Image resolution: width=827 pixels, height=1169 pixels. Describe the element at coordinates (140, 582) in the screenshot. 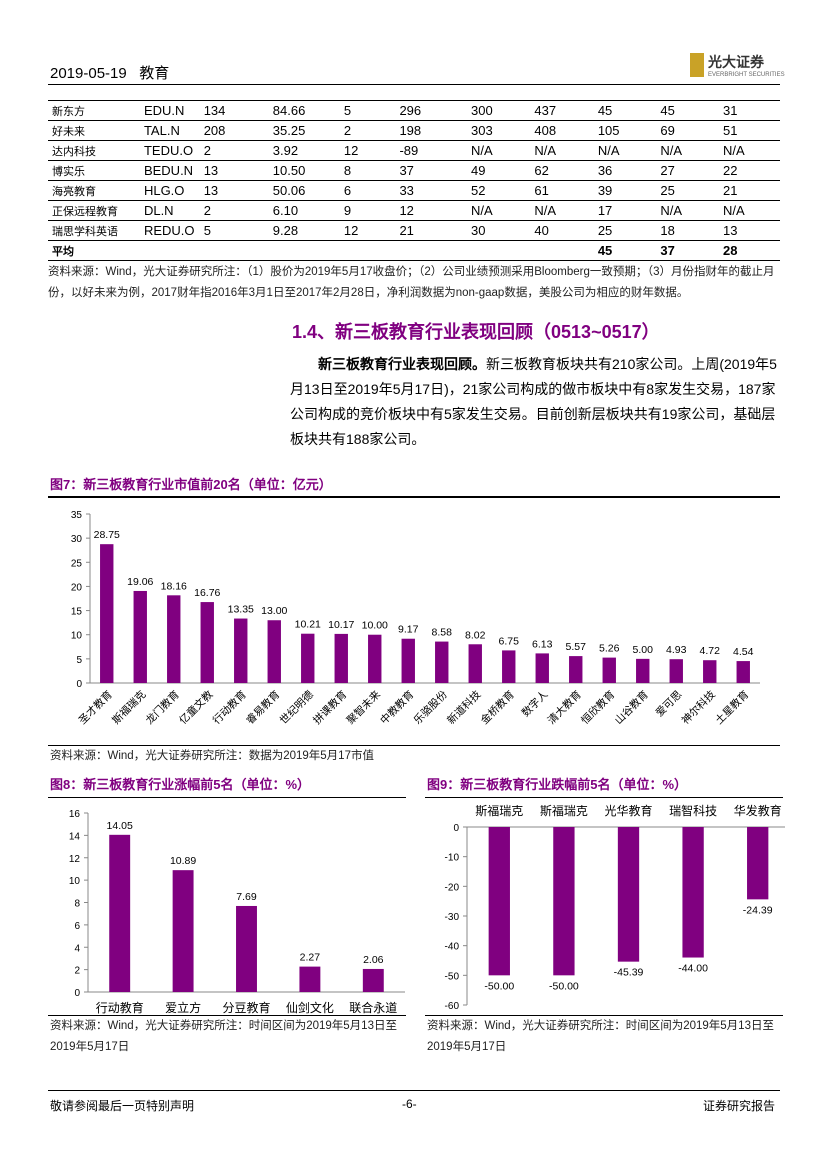

I see `data-label: 19.06` at that location.